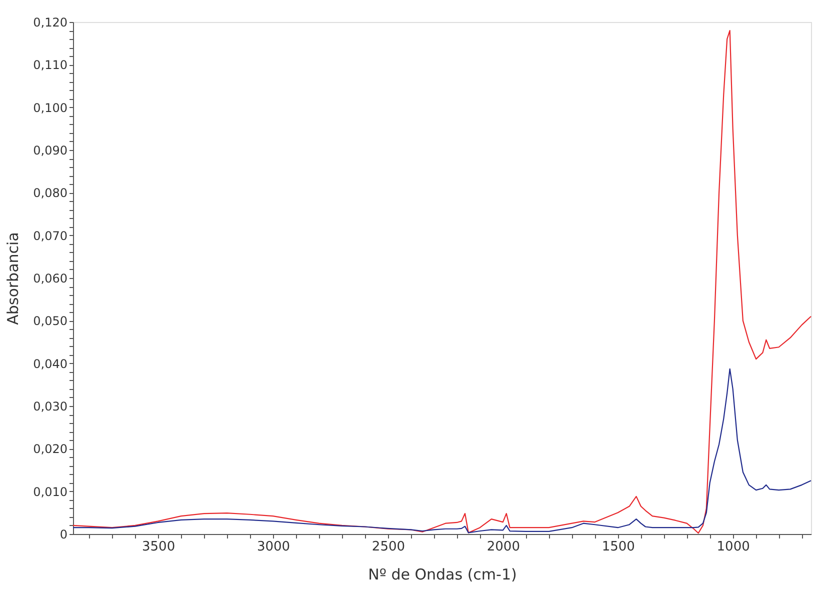 This screenshot has width=813, height=590. I want to click on y-tick-label: 0,050, so click(50, 321).